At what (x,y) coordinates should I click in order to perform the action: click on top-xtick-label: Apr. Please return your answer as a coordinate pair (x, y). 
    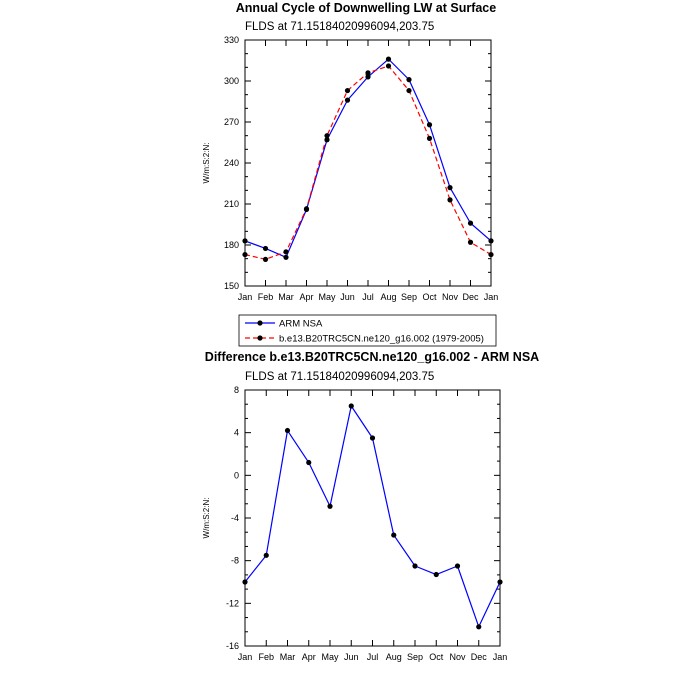
    Looking at the image, I should click on (306, 297).